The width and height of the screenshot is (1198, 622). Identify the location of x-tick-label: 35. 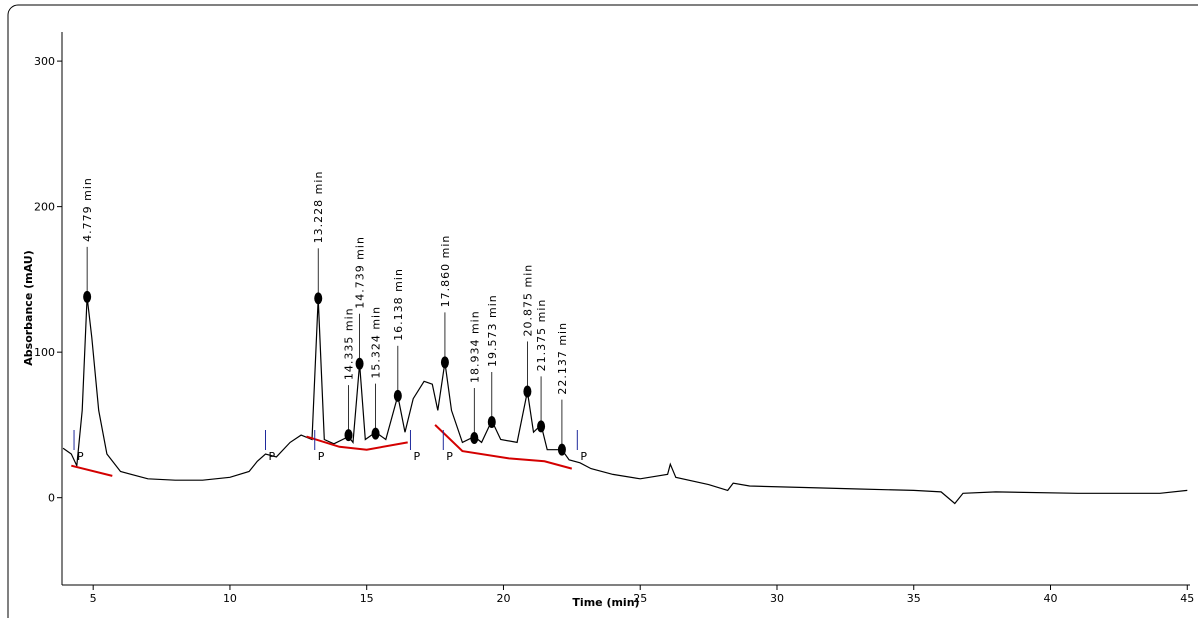
(914, 598).